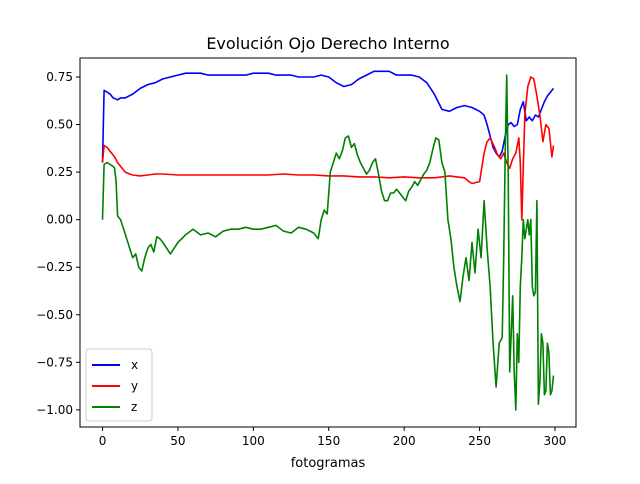 The height and width of the screenshot is (484, 640). I want to click on y-tick-label: −0.25, so click(54, 267).